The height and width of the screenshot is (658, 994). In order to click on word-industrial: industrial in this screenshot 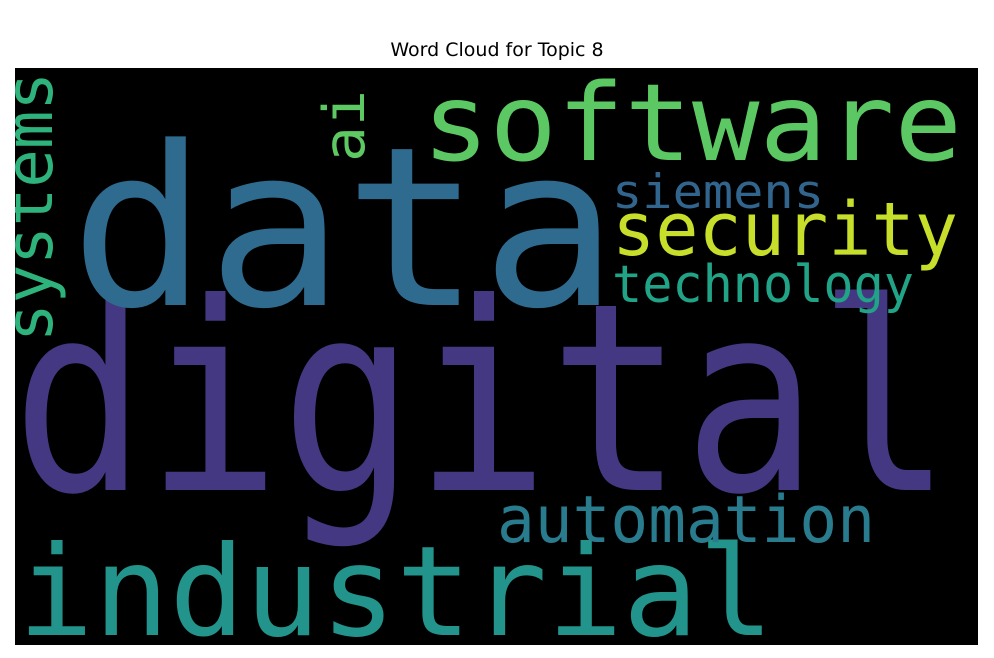, I will do `click(396, 582)`.